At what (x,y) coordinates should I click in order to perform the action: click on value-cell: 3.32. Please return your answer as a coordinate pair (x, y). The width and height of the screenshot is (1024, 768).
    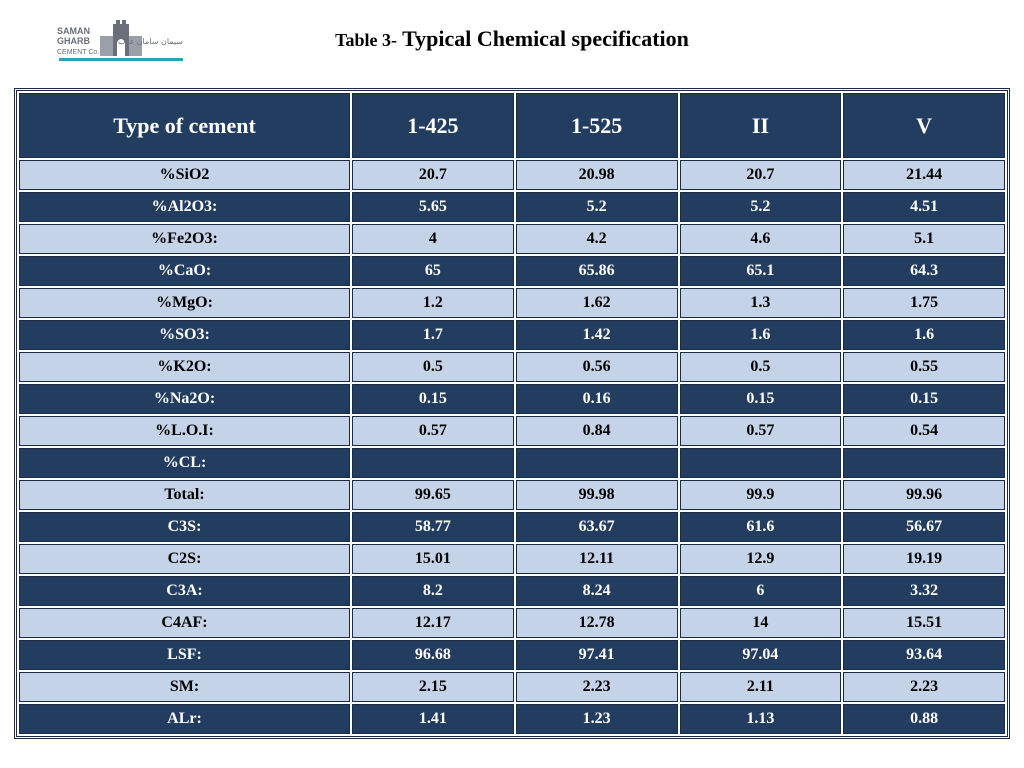
    Looking at the image, I should click on (924, 591).